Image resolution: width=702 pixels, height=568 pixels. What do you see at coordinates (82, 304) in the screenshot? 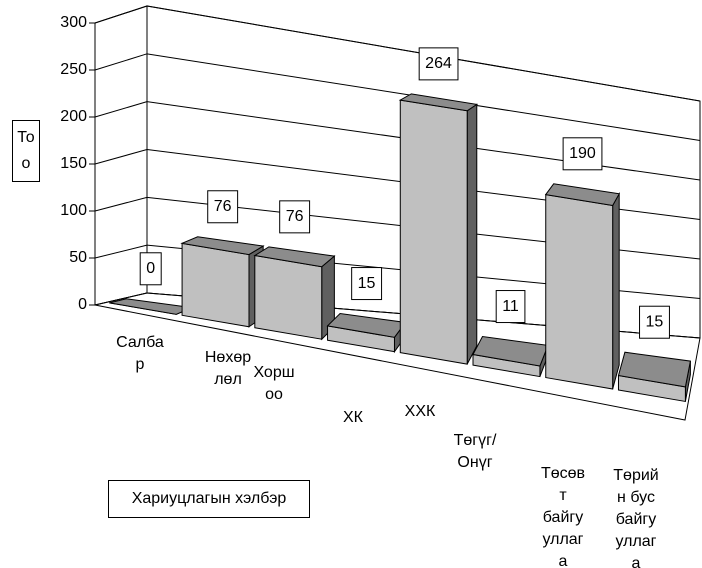
I see `y-tick-label: 0` at bounding box center [82, 304].